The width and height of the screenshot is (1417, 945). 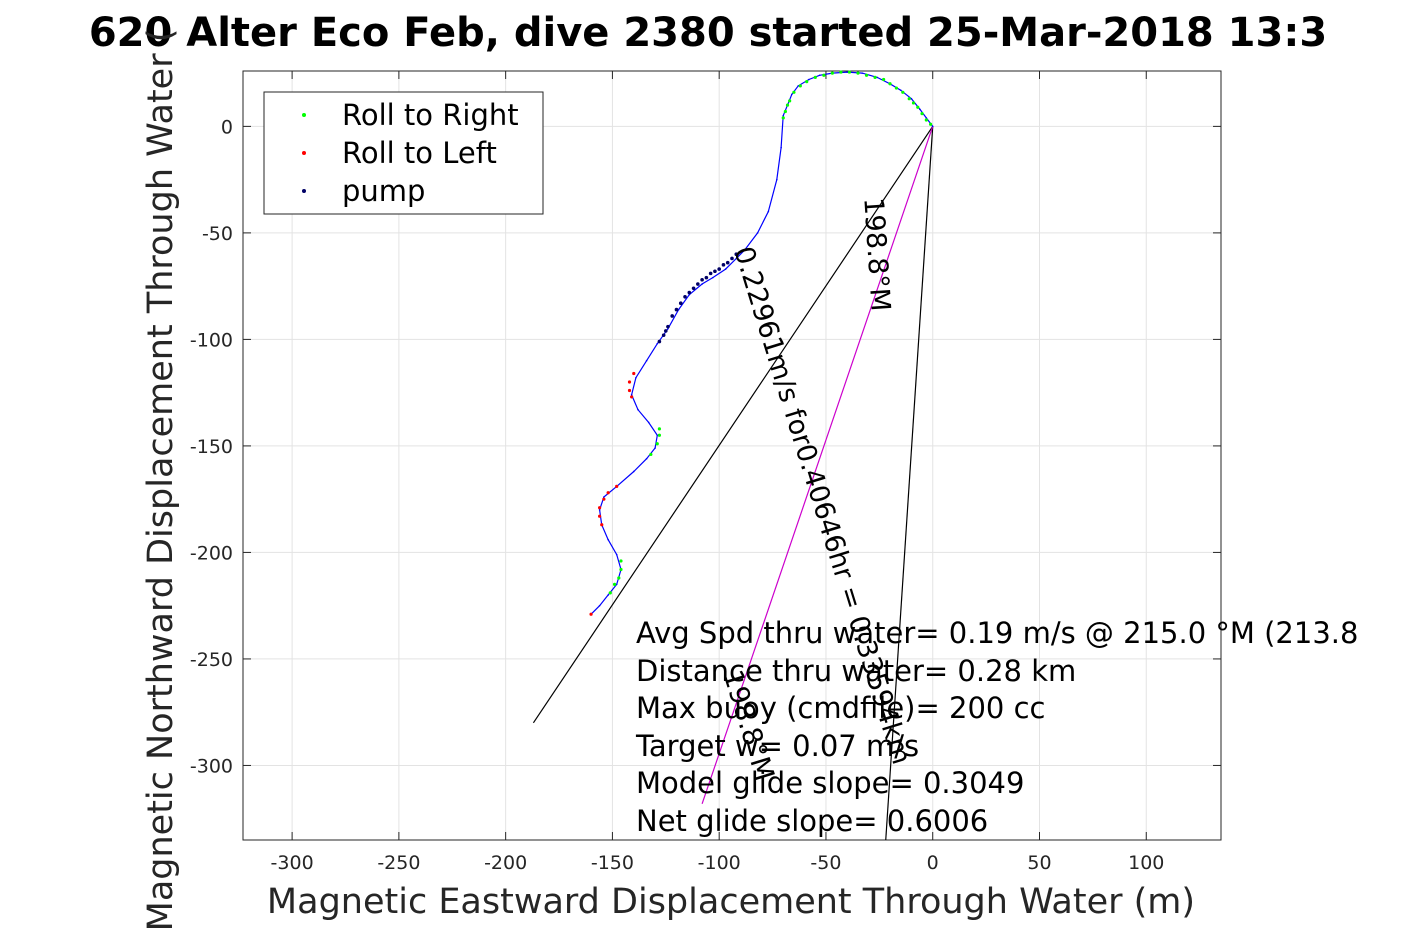 What do you see at coordinates (430, 115) in the screenshot?
I see `legend-label-roll-right: Roll to Right` at bounding box center [430, 115].